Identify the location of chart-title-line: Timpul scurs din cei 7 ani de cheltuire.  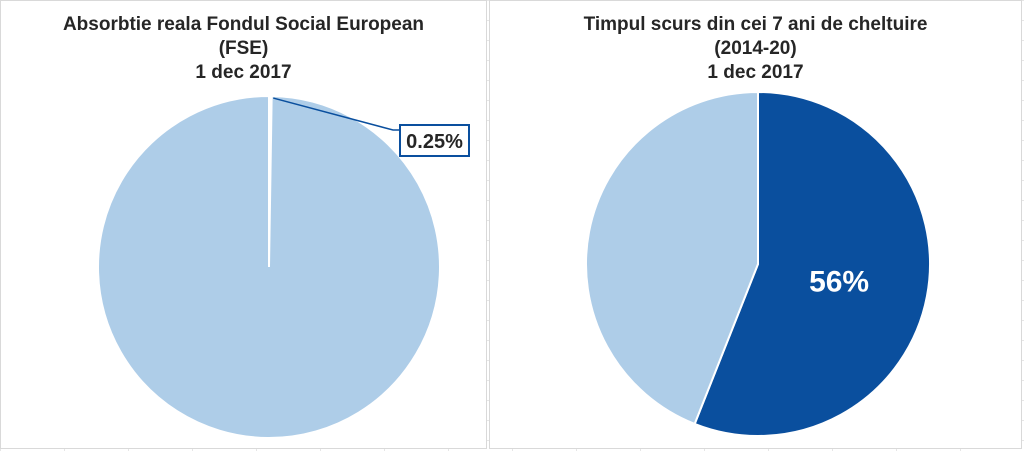
(755, 24).